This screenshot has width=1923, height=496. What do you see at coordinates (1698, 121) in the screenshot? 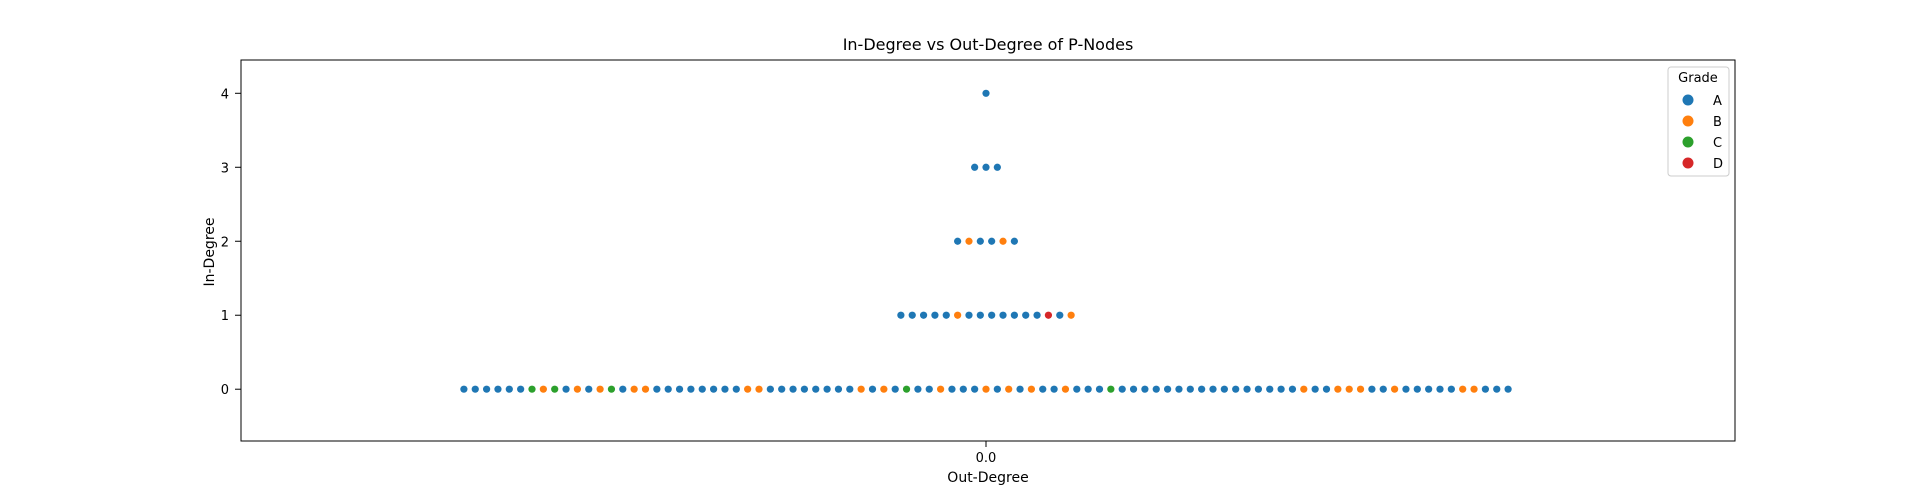
I see `legend-box` at bounding box center [1698, 121].